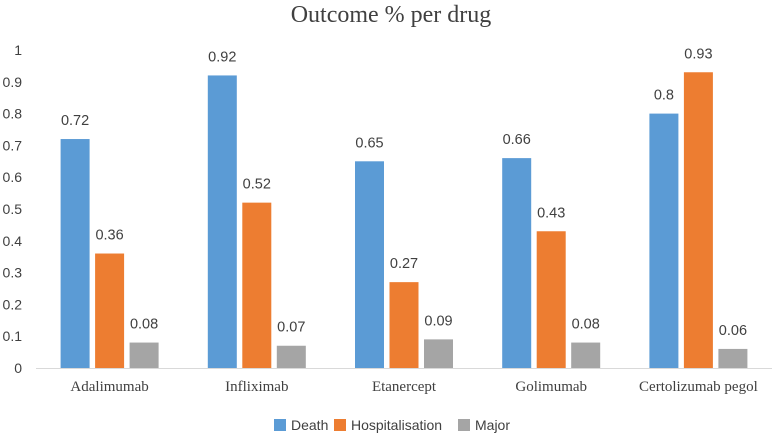 Image resolution: width=782 pixels, height=436 pixels. What do you see at coordinates (18, 50) in the screenshot?
I see `y-tick-label: 1` at bounding box center [18, 50].